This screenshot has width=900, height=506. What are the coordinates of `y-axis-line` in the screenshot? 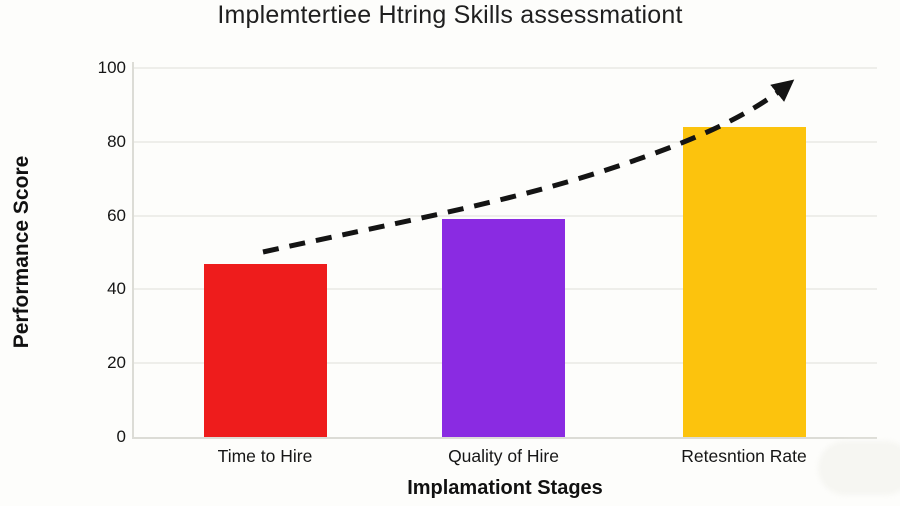 It's located at (133, 250).